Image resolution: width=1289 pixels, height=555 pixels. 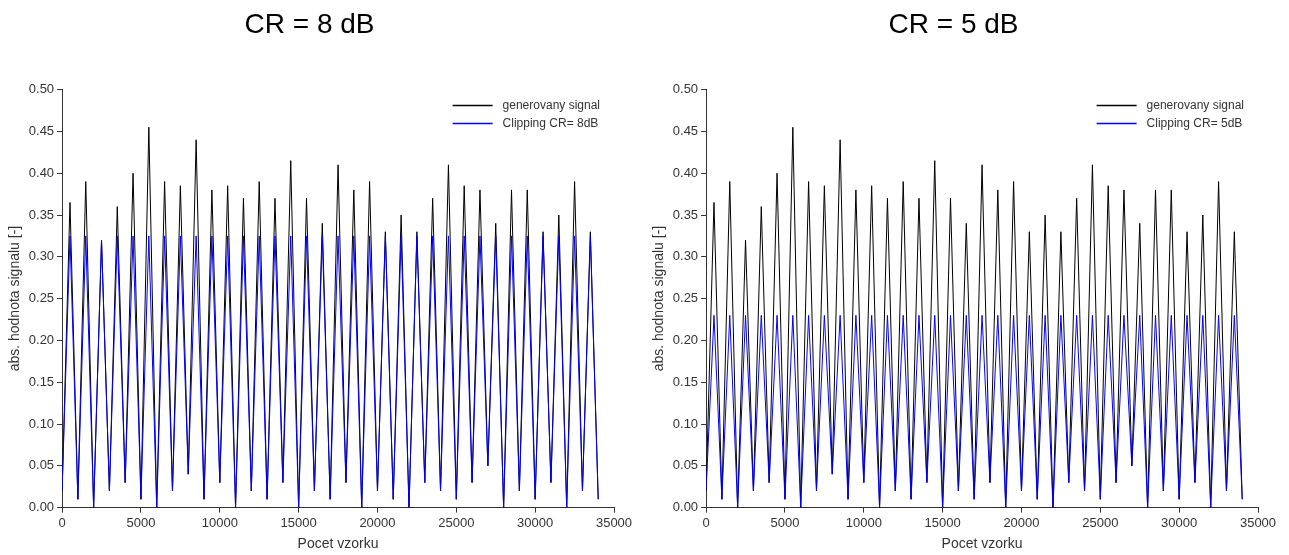 I want to click on legend-label: Clipping CR= 5dB, so click(x=1194, y=122).